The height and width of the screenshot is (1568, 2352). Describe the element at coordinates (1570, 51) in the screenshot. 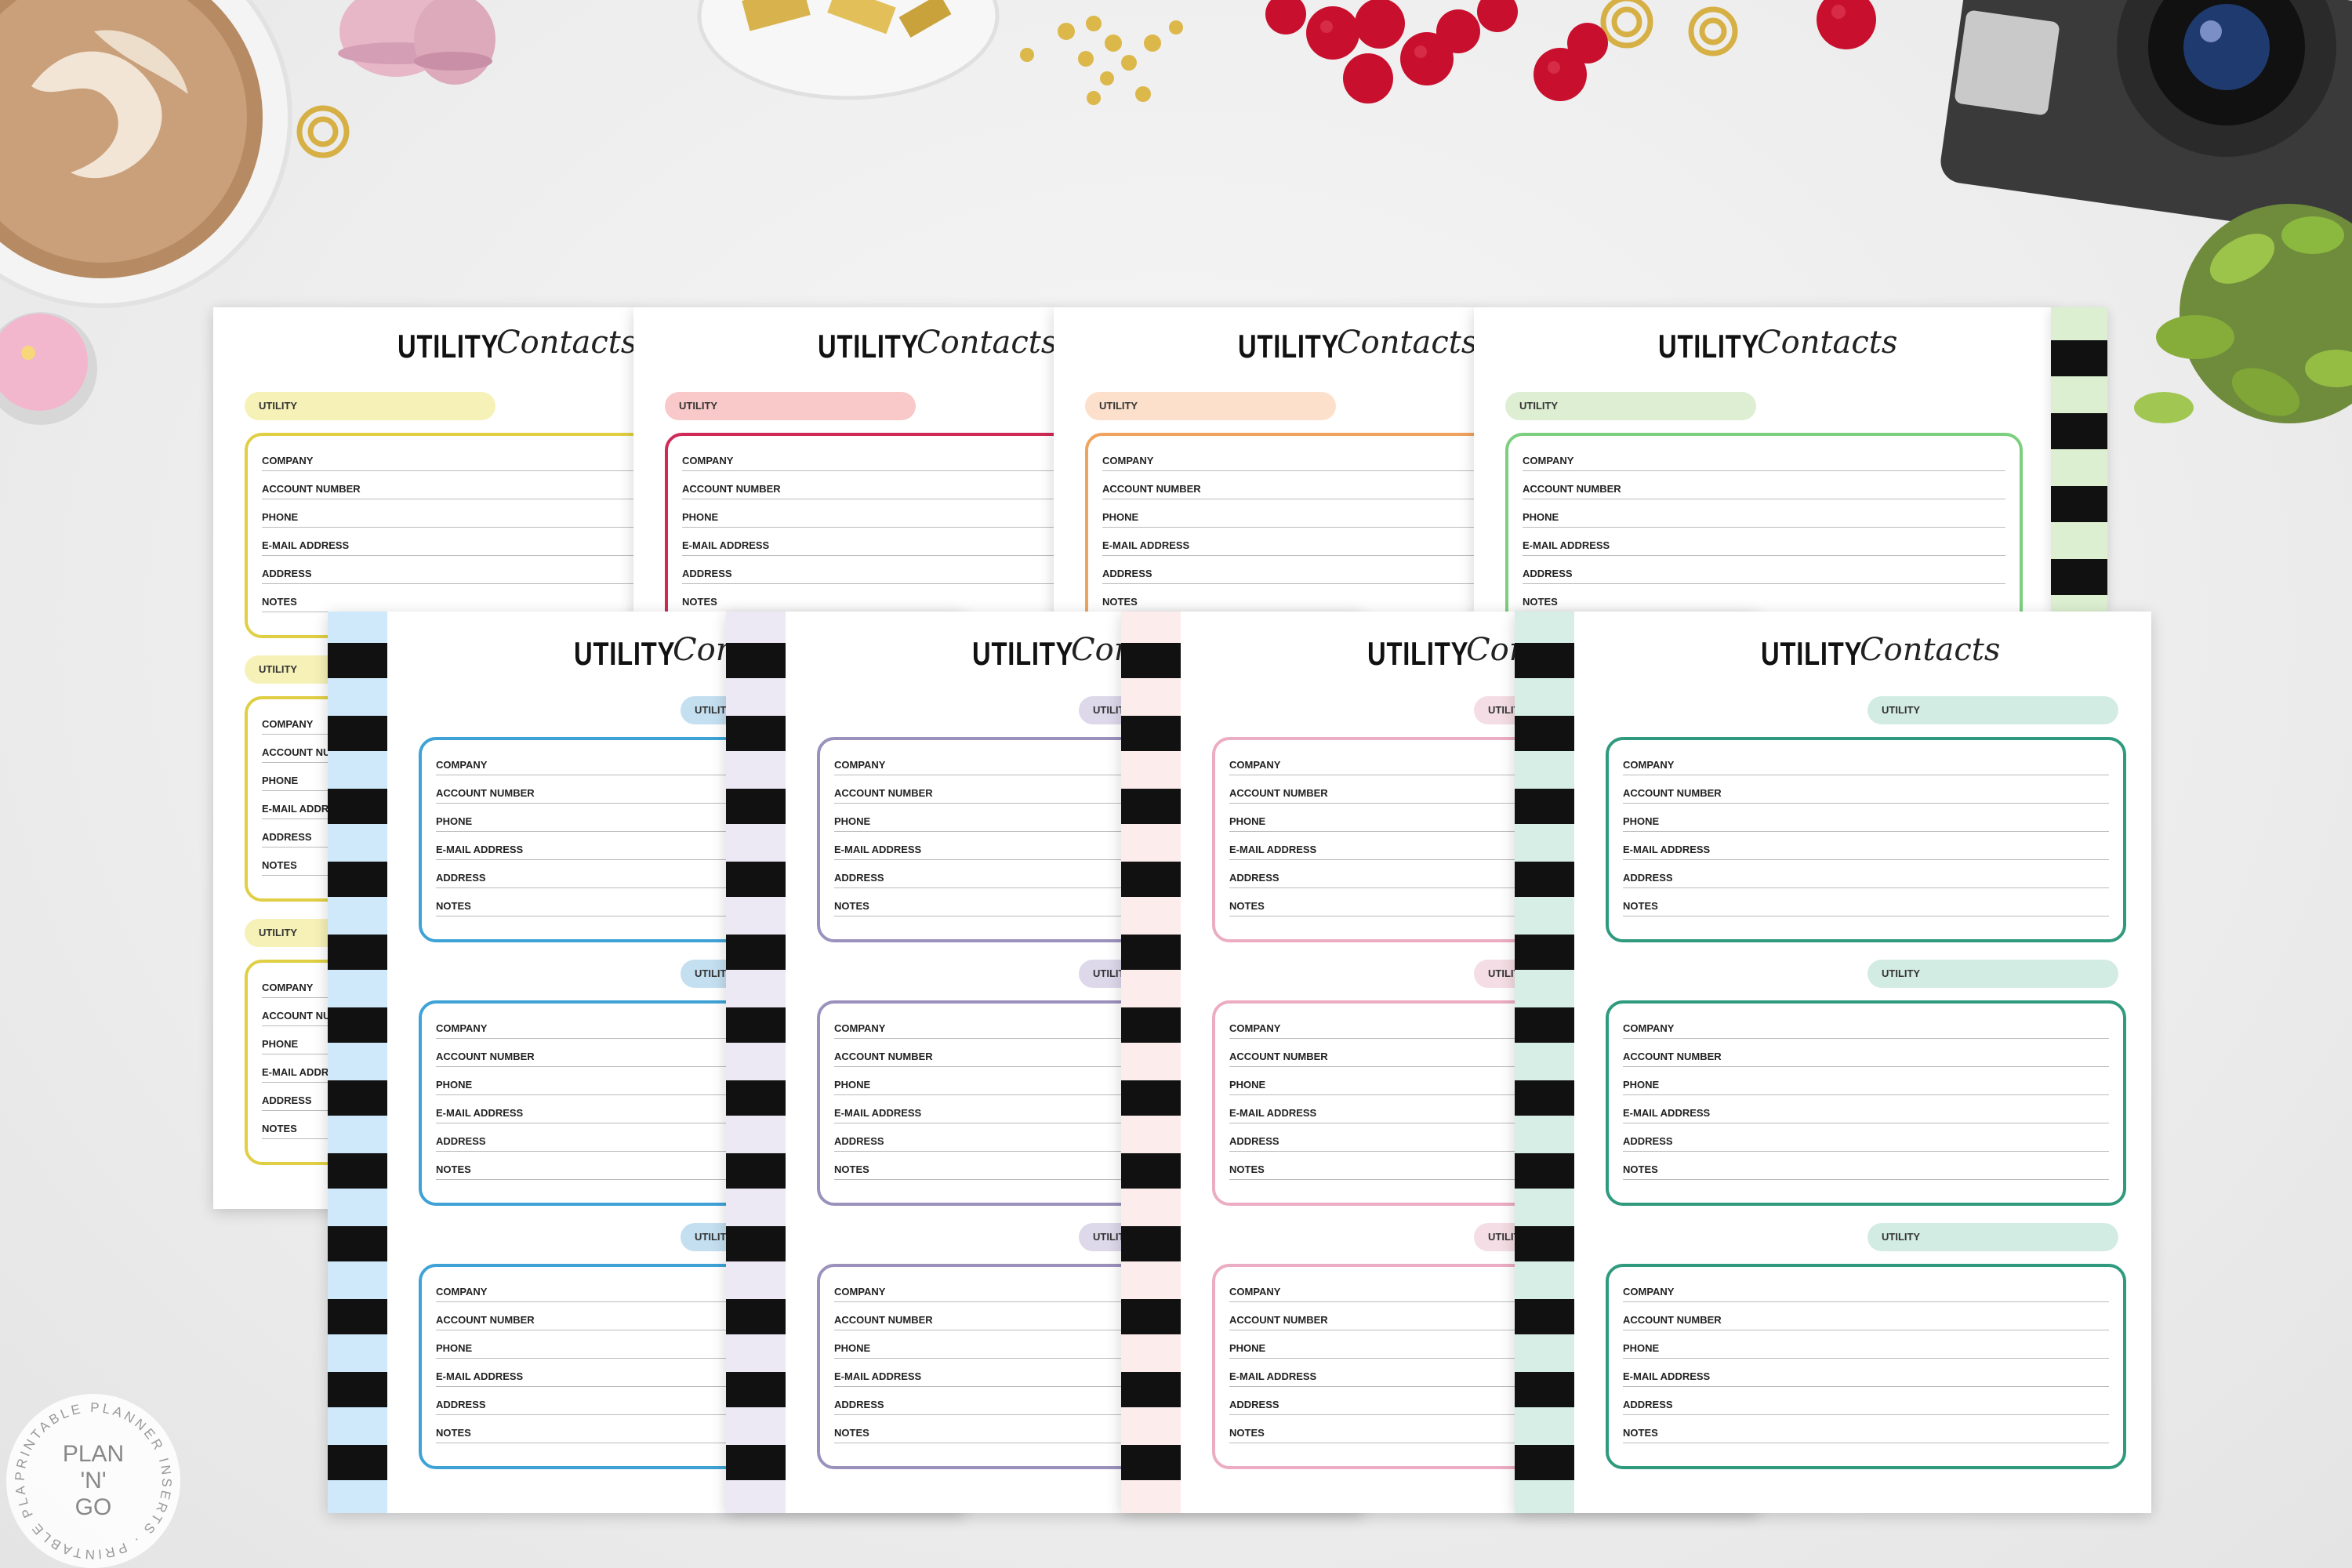

I see `raspberries-icon` at that location.